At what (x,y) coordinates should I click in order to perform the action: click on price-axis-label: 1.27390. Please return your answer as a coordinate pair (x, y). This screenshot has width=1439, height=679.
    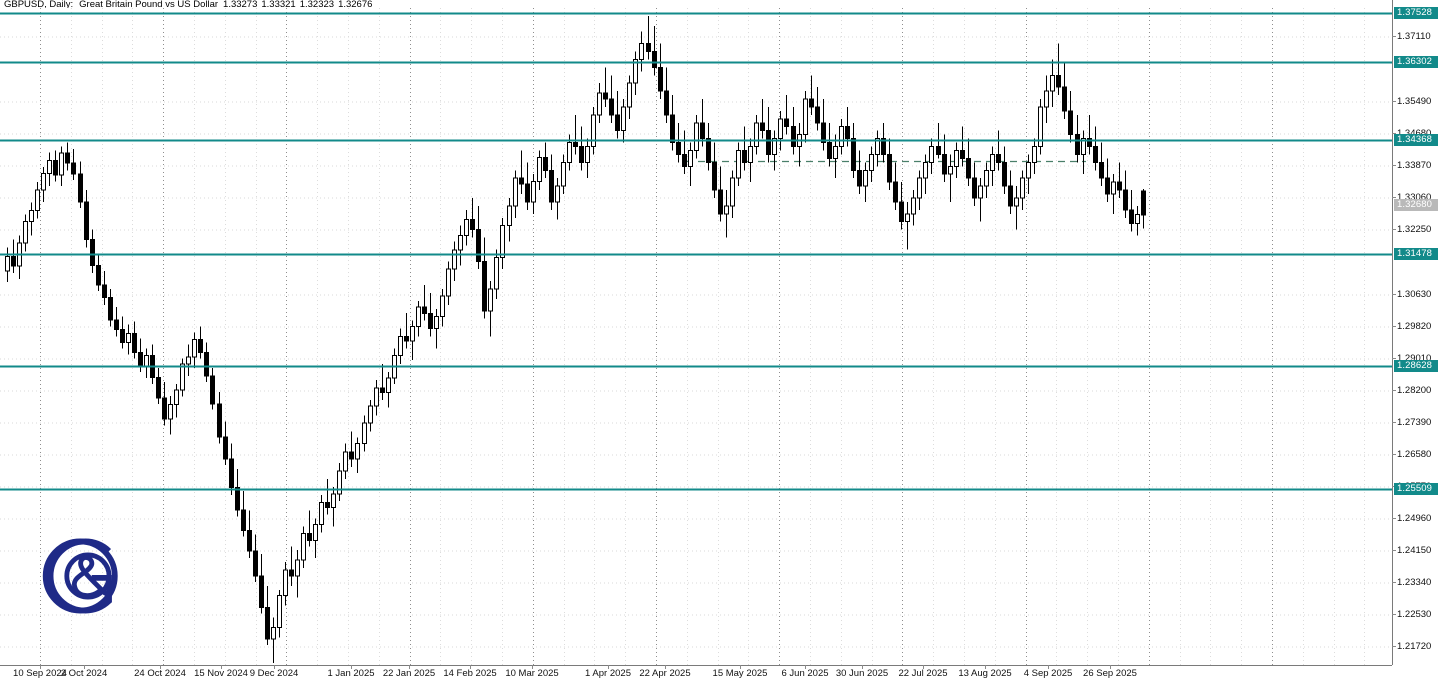
    Looking at the image, I should click on (1414, 422).